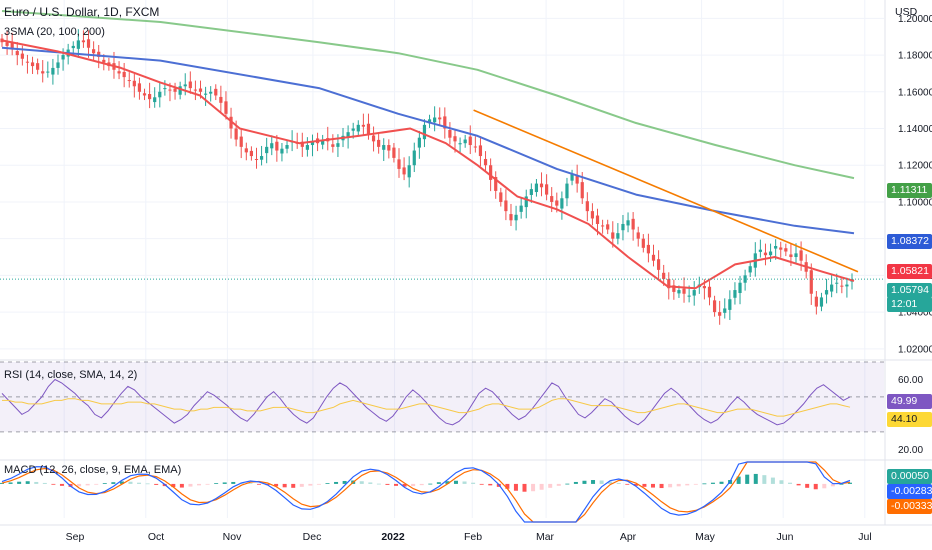  I want to click on signal-value-tag: -0.00333, so click(909, 506).